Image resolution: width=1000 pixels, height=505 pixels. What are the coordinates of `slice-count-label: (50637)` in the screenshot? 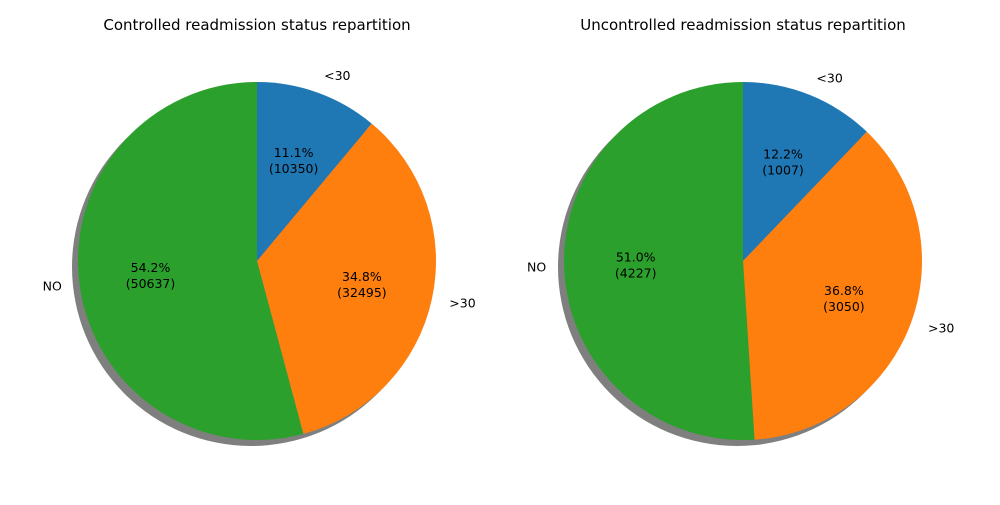 It's located at (151, 283).